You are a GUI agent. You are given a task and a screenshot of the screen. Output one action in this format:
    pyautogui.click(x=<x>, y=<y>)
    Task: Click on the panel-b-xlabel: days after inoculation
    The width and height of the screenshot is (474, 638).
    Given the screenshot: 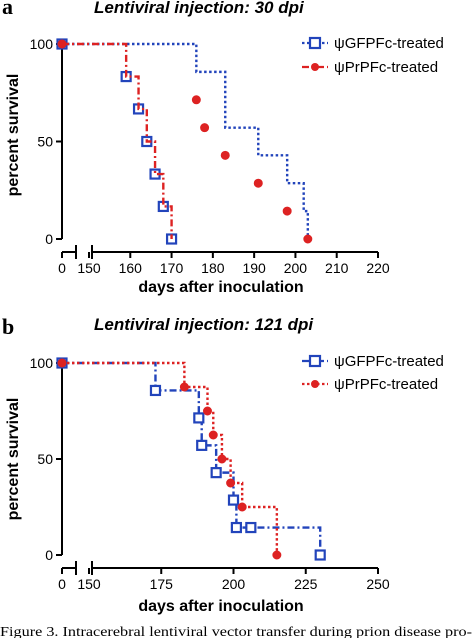 What is the action you would take?
    pyautogui.click(x=220, y=606)
    